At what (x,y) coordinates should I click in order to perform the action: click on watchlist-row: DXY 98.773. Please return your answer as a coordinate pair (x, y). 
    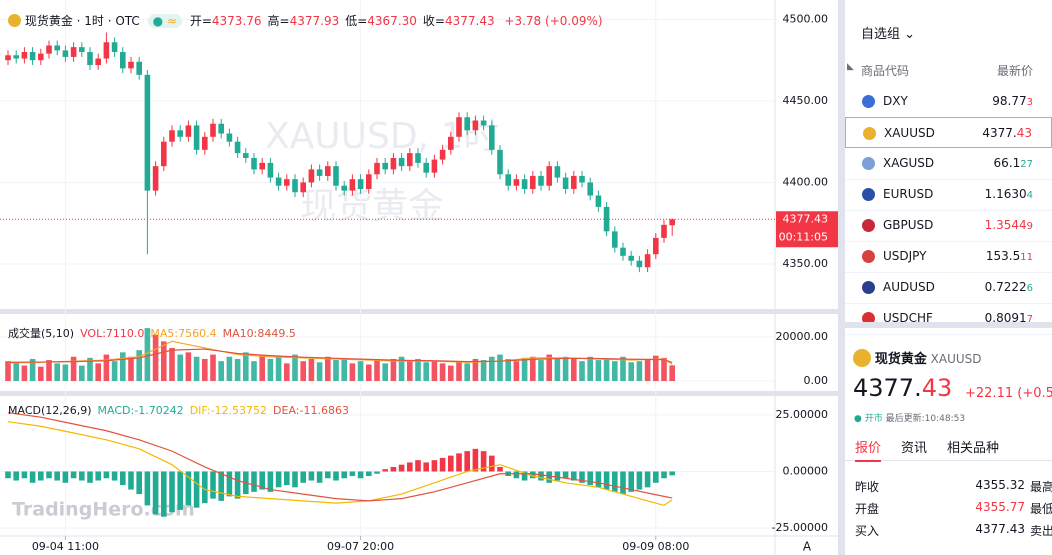
    Looking at the image, I should click on (948, 102).